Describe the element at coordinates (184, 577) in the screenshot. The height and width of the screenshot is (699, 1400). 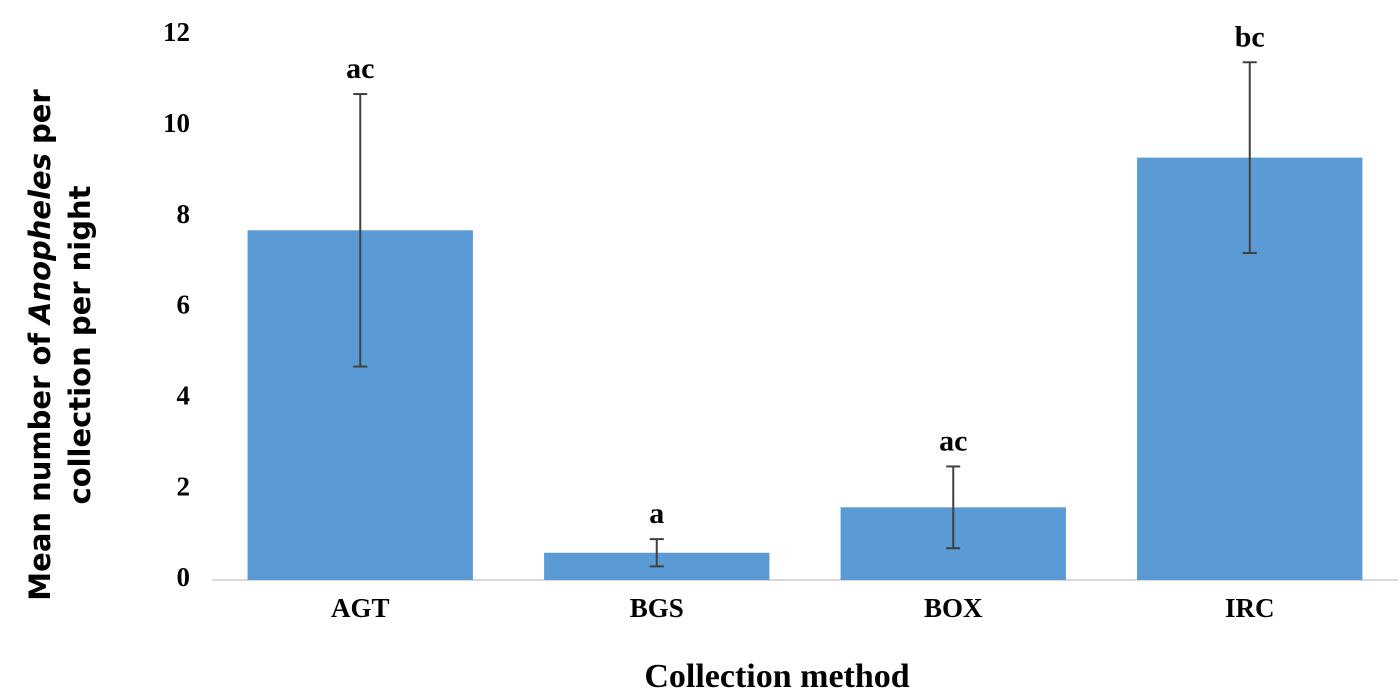
I see `y-tick-label: 0` at that location.